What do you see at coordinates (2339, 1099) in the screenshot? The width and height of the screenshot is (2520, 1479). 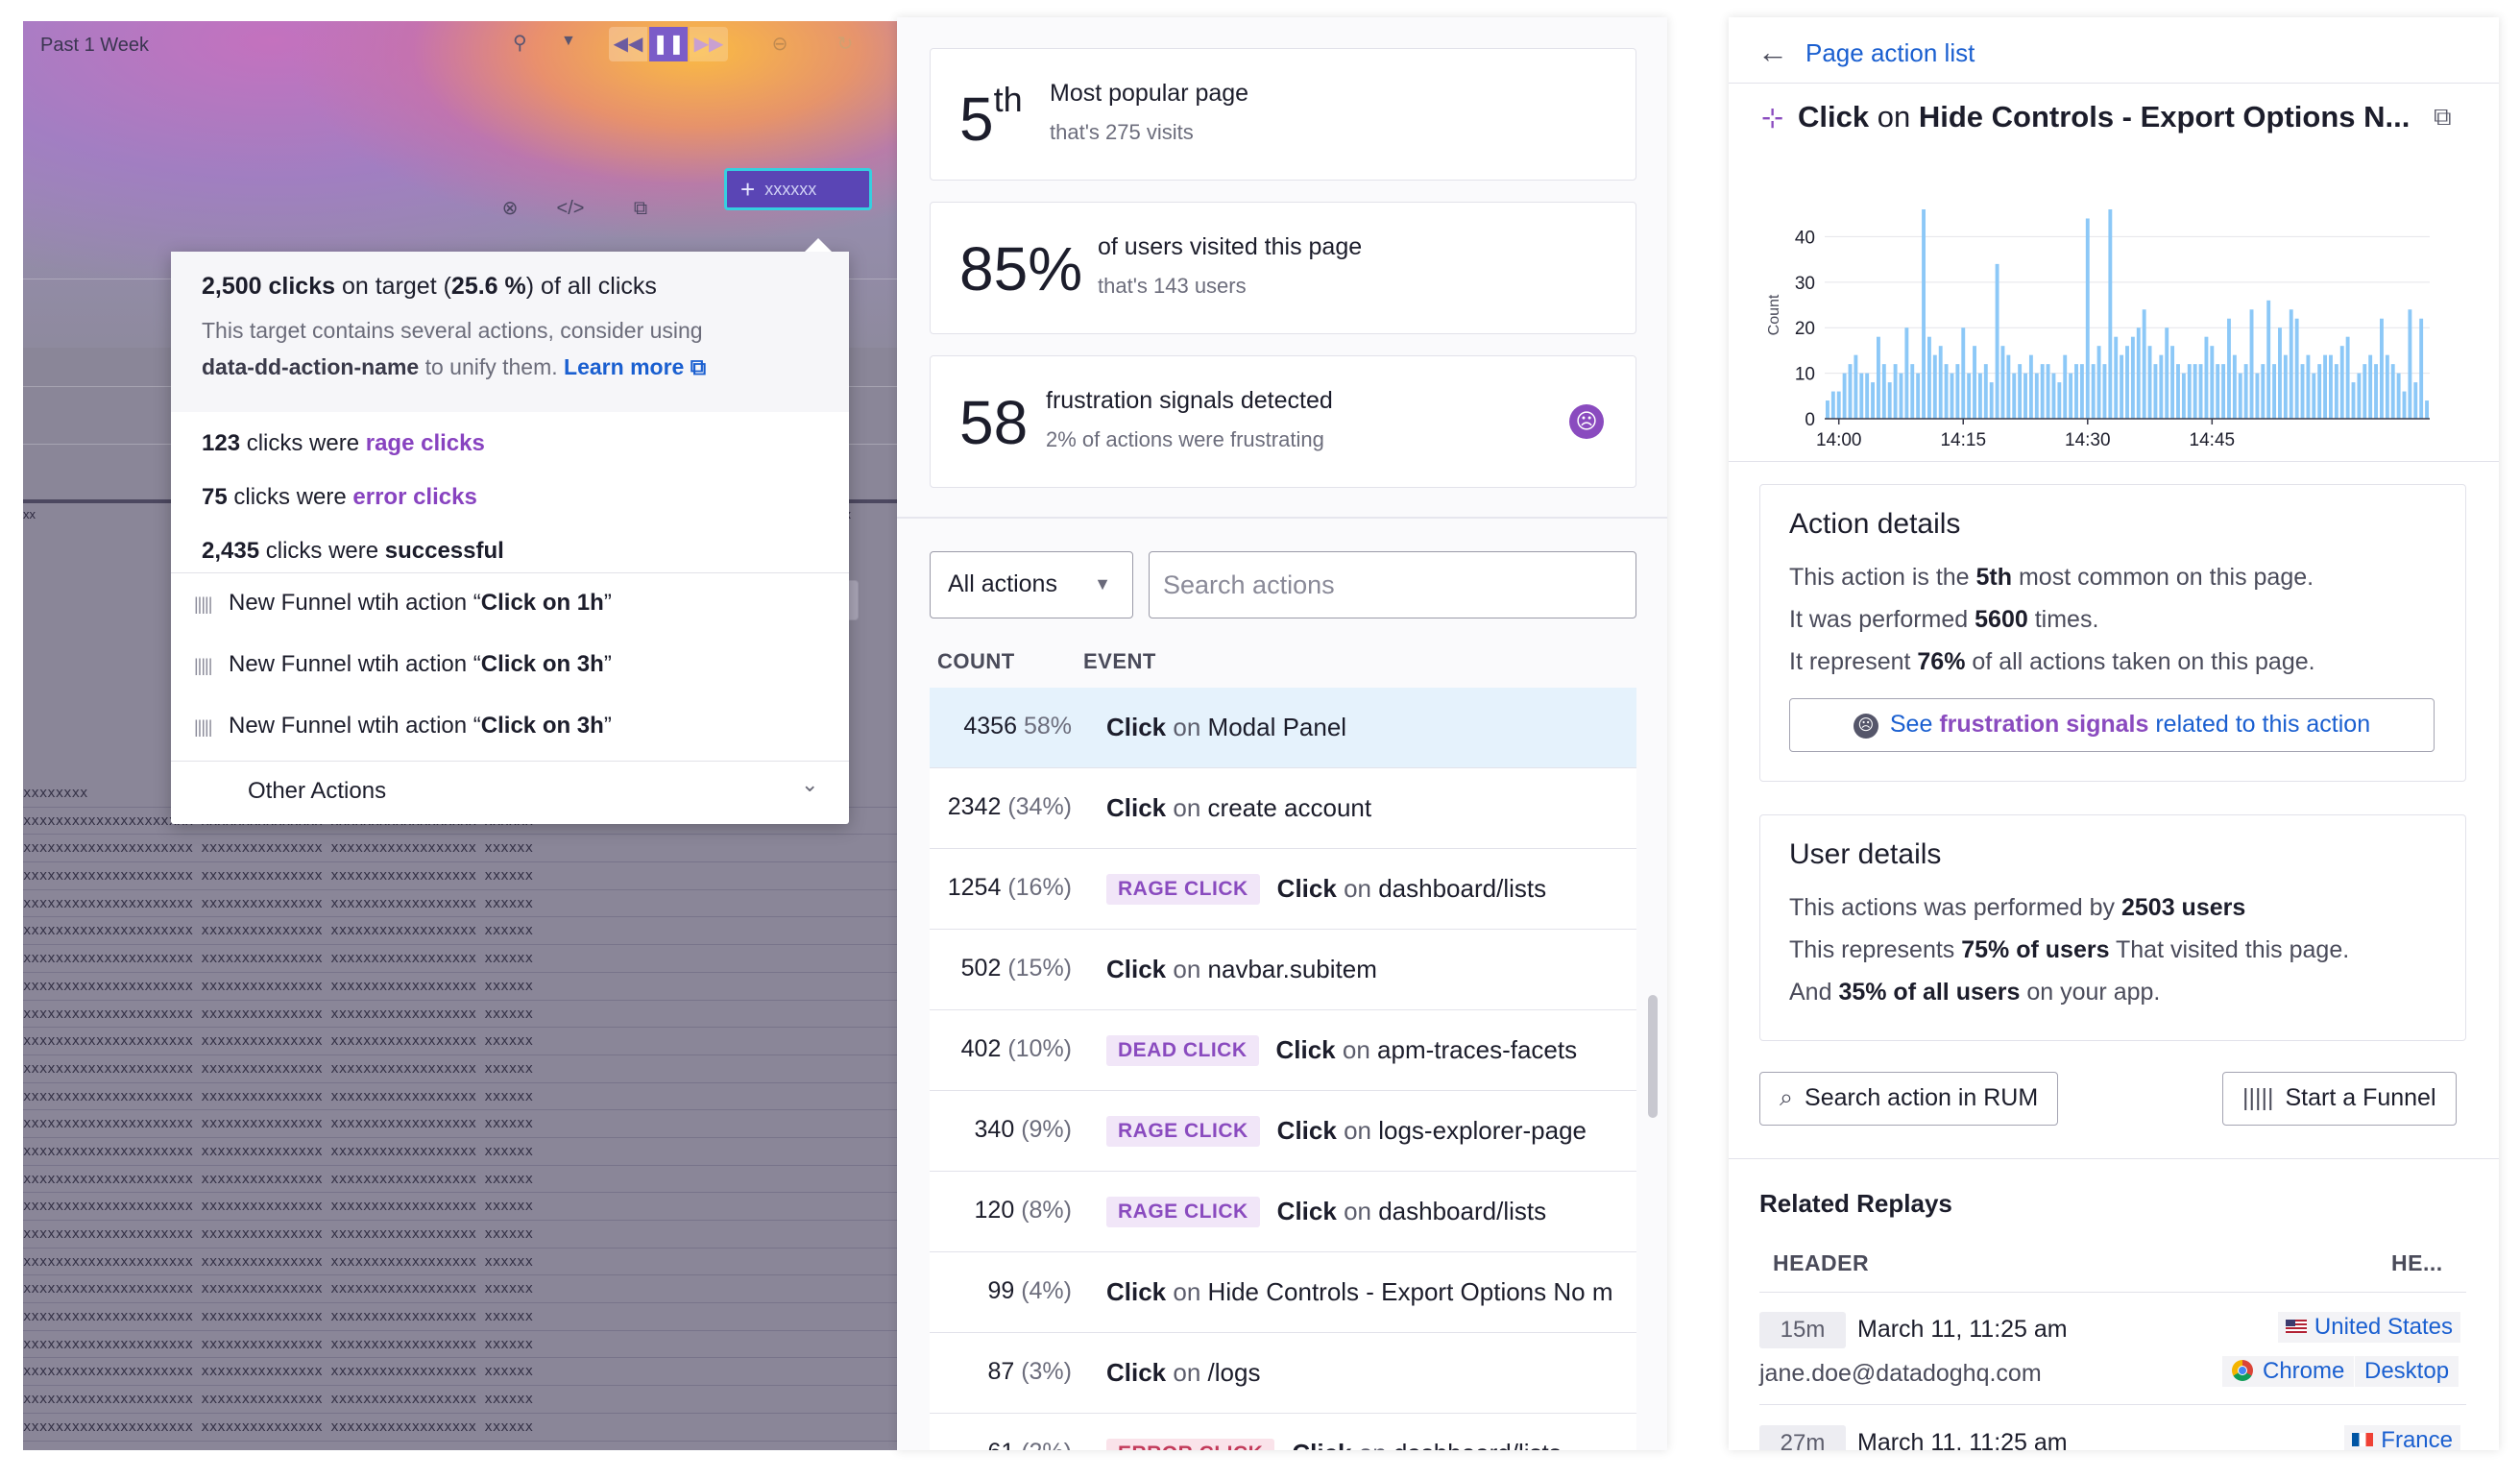 I see `start-funnel-button: ||||| Start a Funnel` at bounding box center [2339, 1099].